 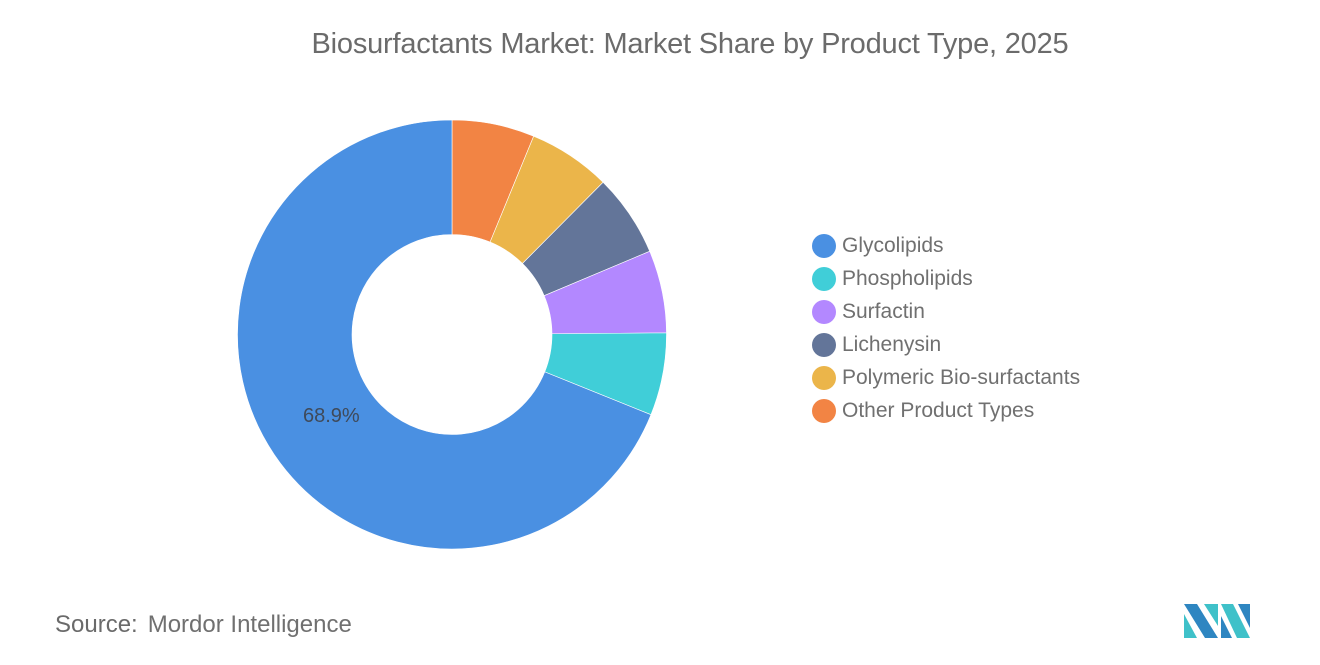 I want to click on legend-marker-lichenysin, so click(x=824, y=344).